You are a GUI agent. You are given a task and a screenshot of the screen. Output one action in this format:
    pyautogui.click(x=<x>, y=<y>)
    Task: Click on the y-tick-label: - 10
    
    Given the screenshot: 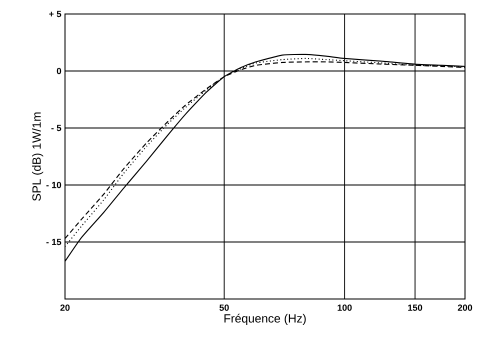 What is the action you would take?
    pyautogui.click(x=54, y=185)
    